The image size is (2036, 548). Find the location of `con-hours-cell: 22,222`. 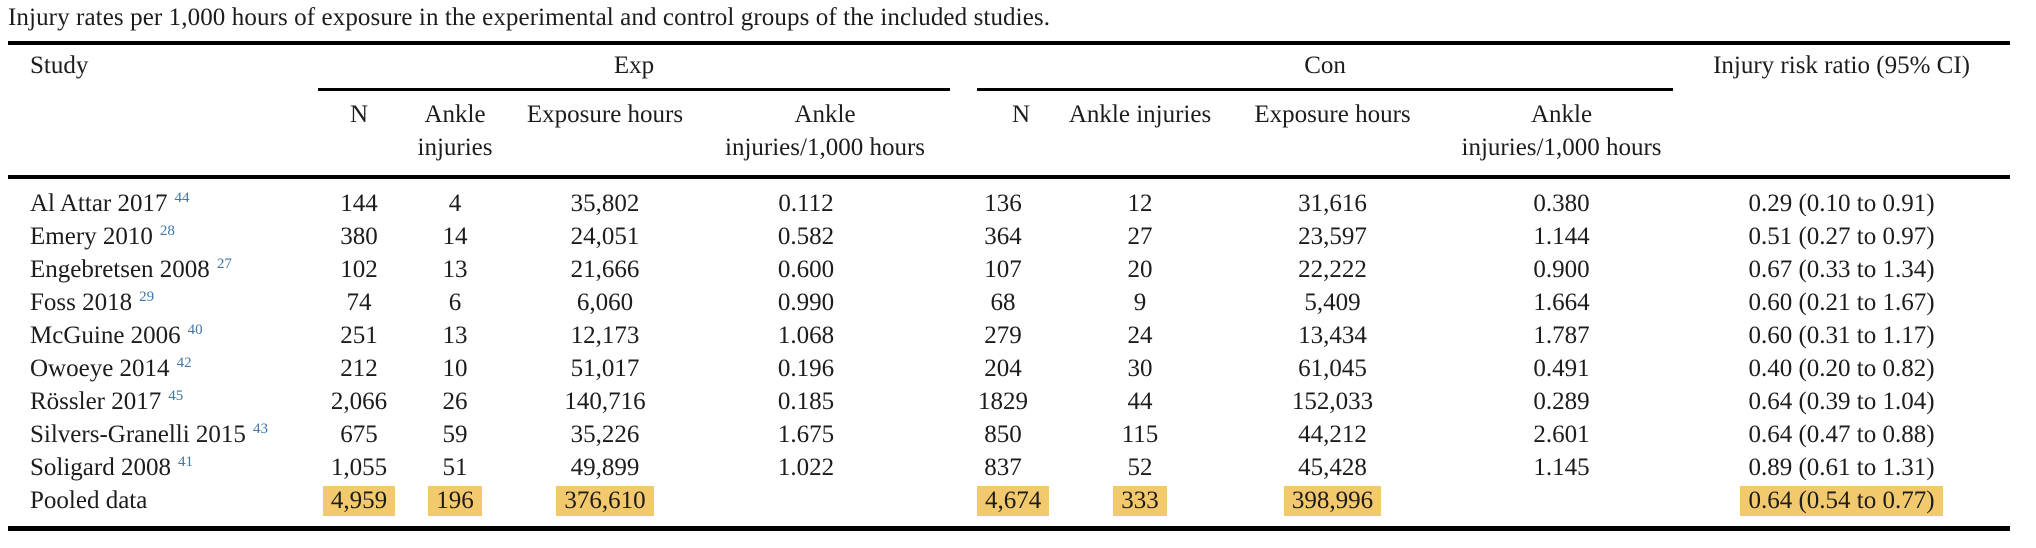

con-hours-cell: 22,222 is located at coordinates (1332, 269).